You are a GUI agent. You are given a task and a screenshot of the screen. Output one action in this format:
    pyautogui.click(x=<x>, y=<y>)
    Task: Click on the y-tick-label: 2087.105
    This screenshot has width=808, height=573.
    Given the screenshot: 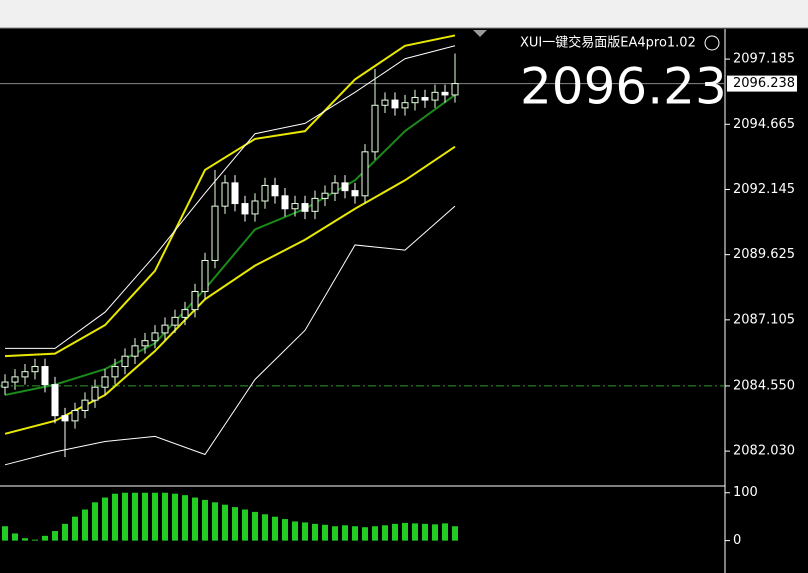 What is the action you would take?
    pyautogui.click(x=764, y=319)
    